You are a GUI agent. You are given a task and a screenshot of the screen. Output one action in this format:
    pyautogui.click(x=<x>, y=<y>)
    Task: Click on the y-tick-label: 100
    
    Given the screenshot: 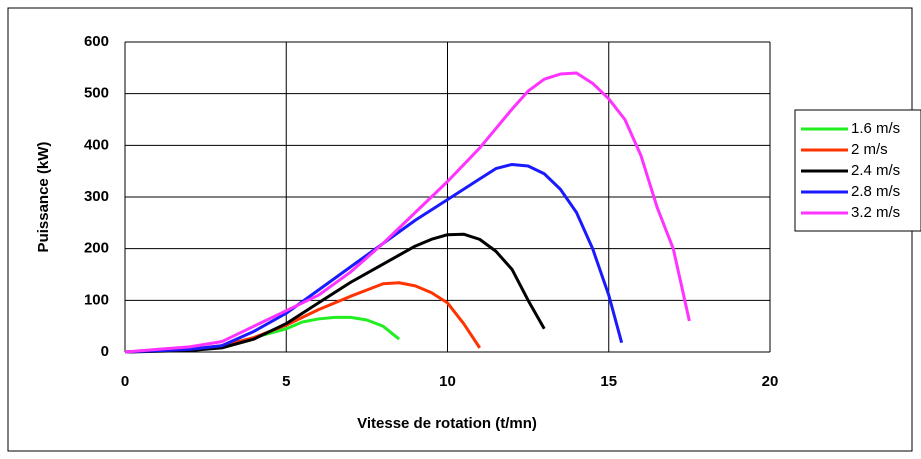 What is the action you would take?
    pyautogui.click(x=96, y=299)
    